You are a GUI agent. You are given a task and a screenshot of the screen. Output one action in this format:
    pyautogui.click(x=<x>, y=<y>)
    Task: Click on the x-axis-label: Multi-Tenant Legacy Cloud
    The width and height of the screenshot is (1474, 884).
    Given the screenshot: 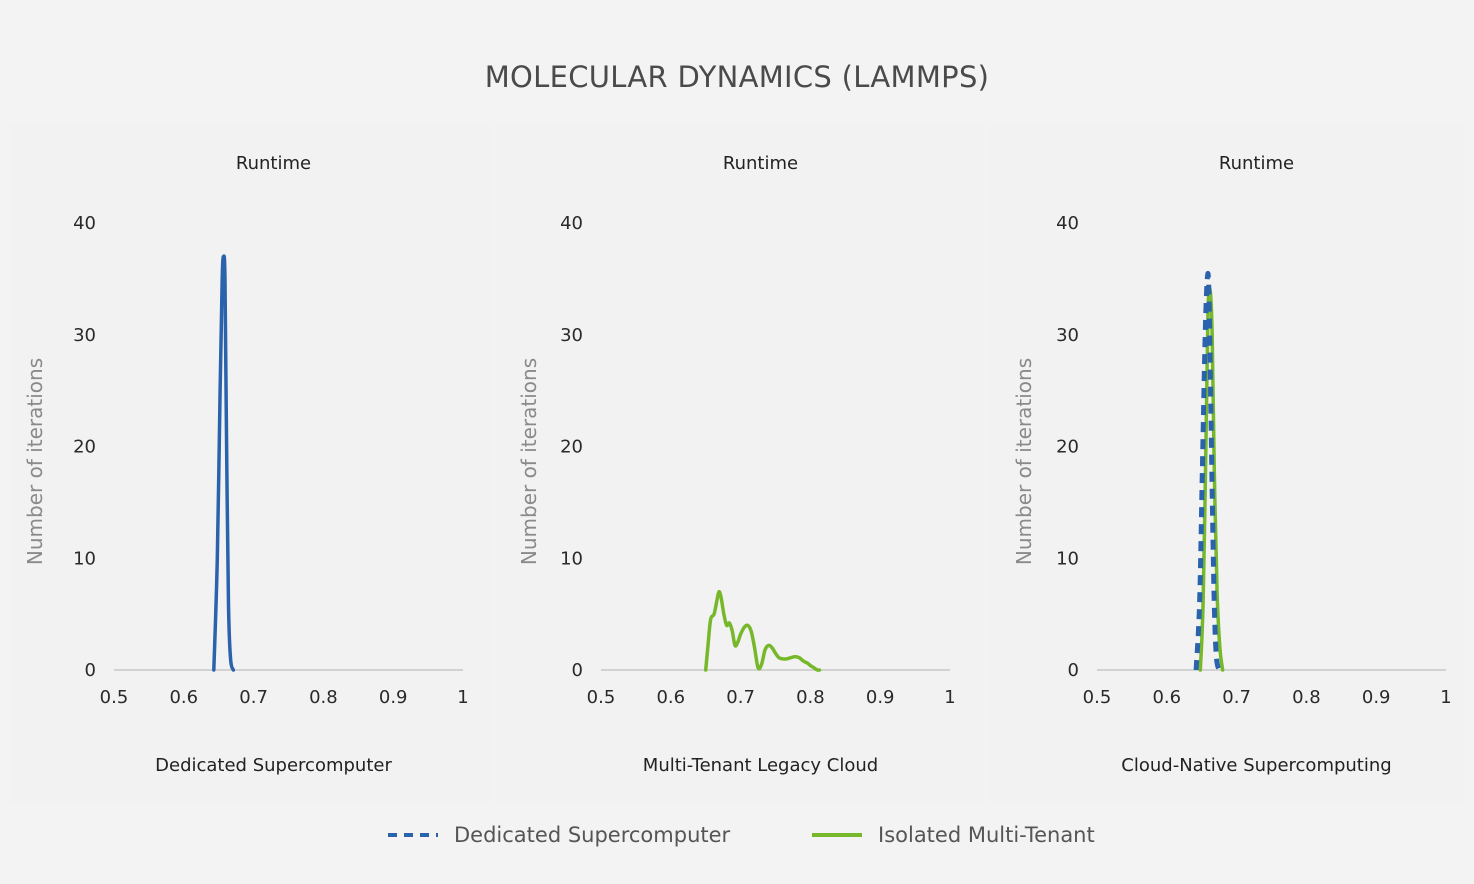 What is the action you would take?
    pyautogui.click(x=760, y=765)
    